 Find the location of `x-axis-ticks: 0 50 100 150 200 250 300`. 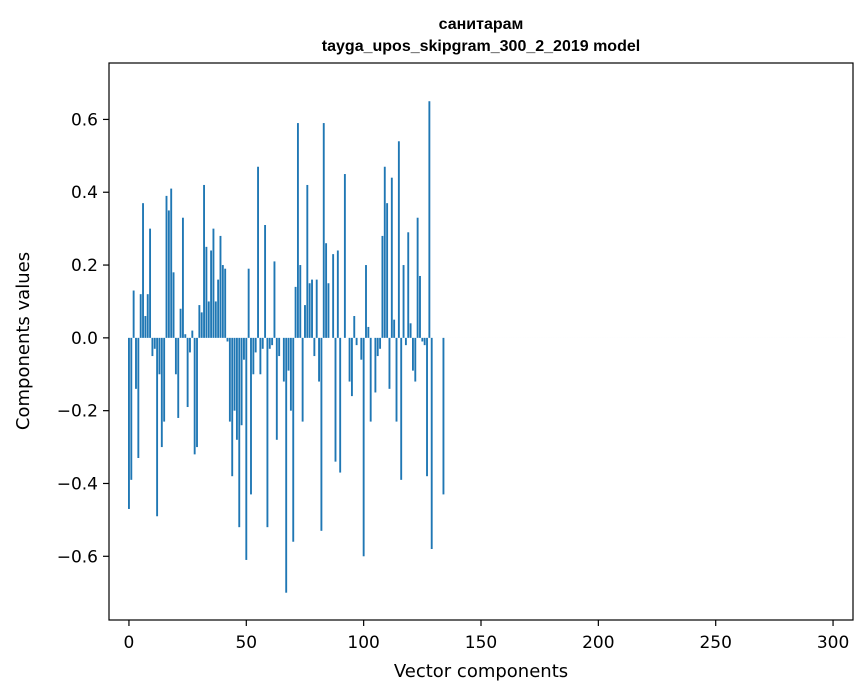

x-axis-ticks: 0 50 100 150 200 250 300 is located at coordinates (486, 636).